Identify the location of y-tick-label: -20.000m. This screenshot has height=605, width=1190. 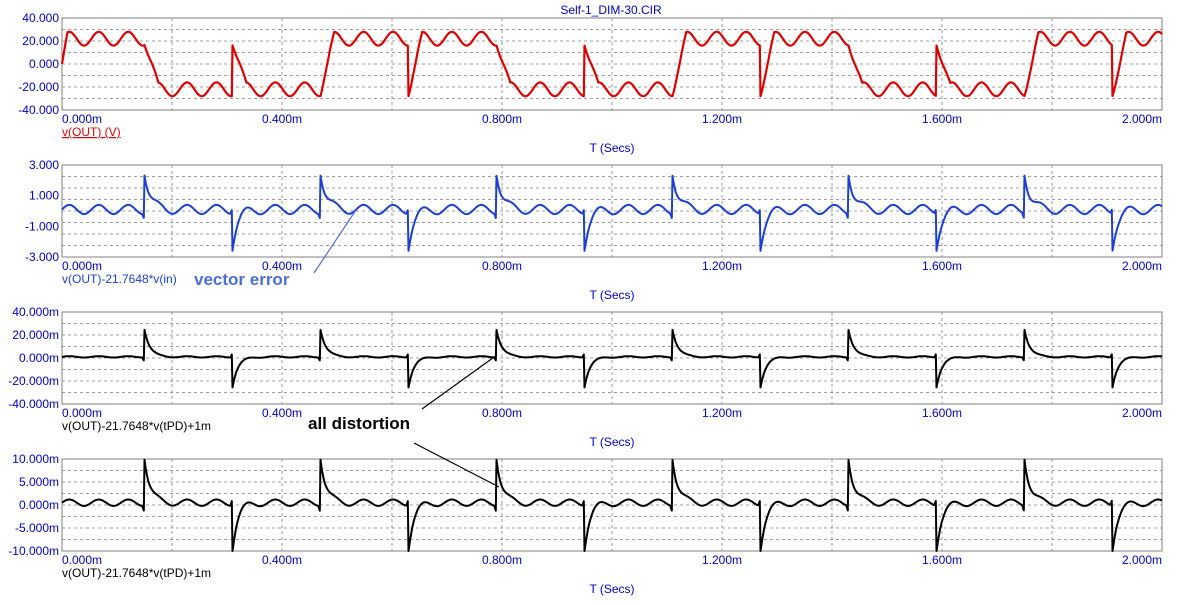
(33, 381).